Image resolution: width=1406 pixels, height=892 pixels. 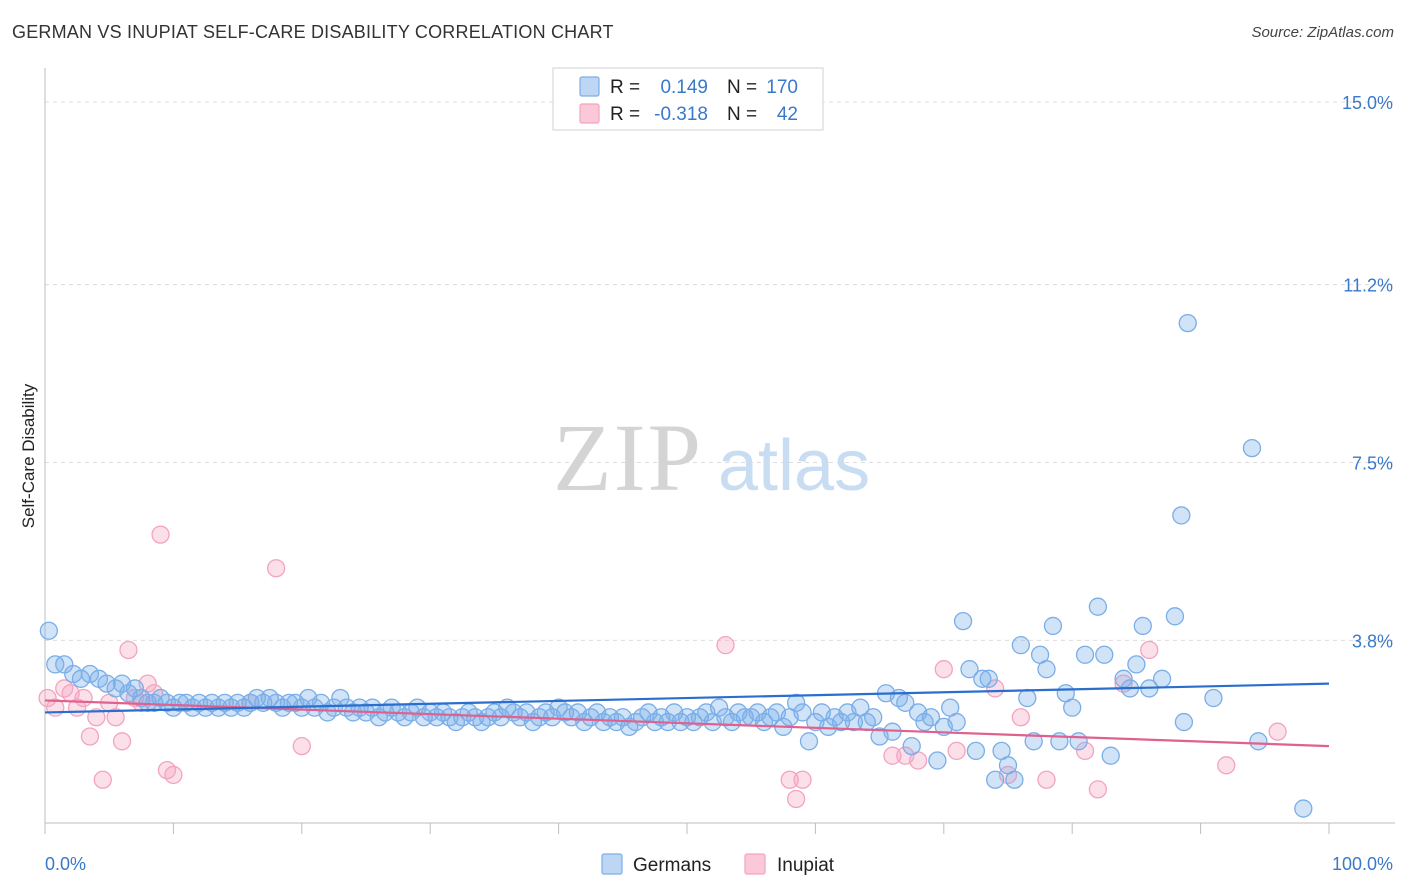 I want to click on y-tick-label-1: 7.5%, so click(x=1372, y=464).